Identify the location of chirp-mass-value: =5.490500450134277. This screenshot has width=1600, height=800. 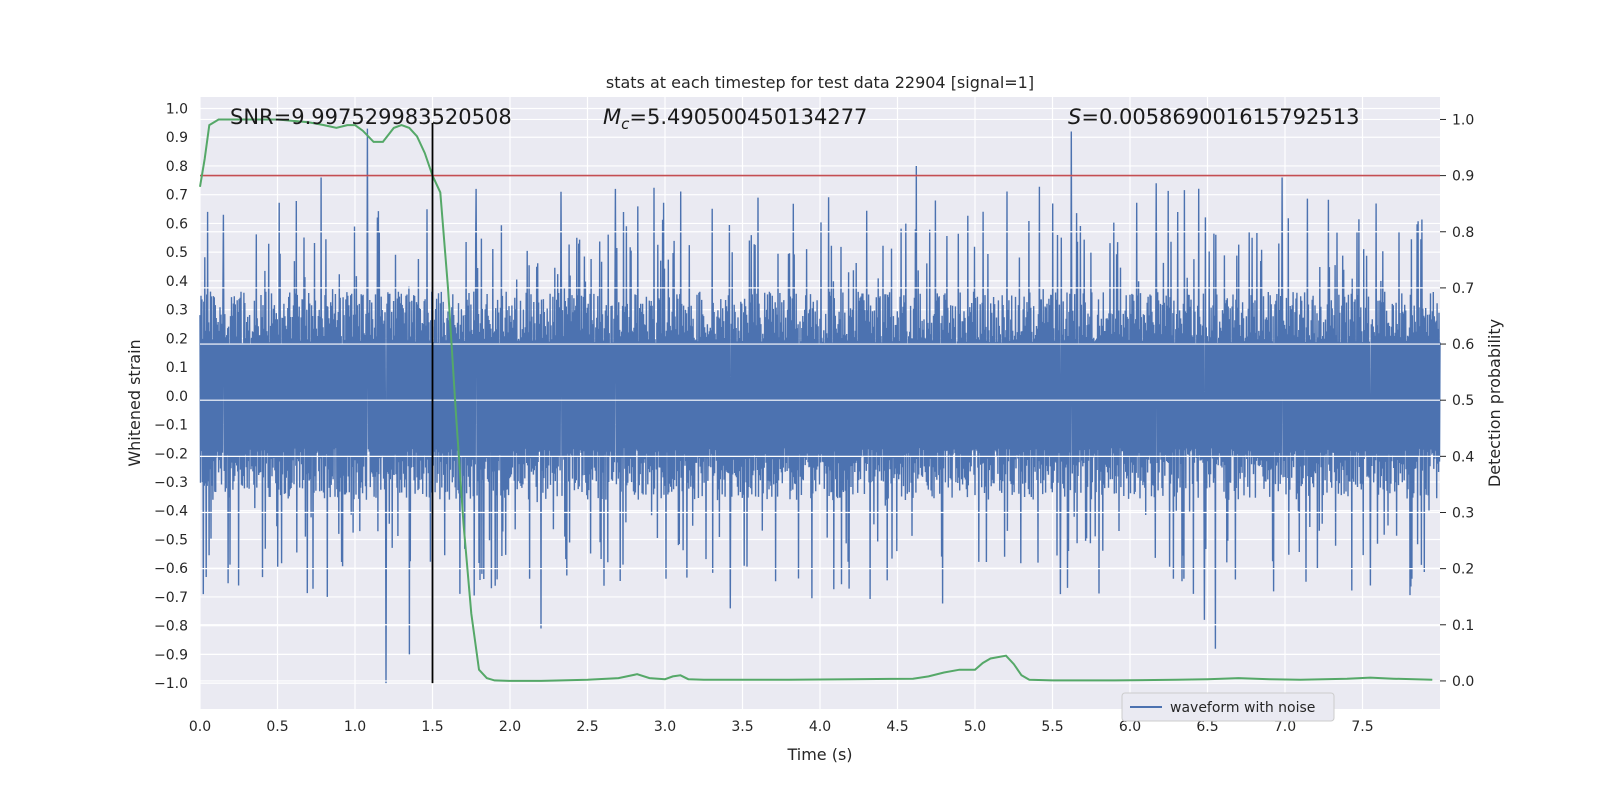
(748, 117).